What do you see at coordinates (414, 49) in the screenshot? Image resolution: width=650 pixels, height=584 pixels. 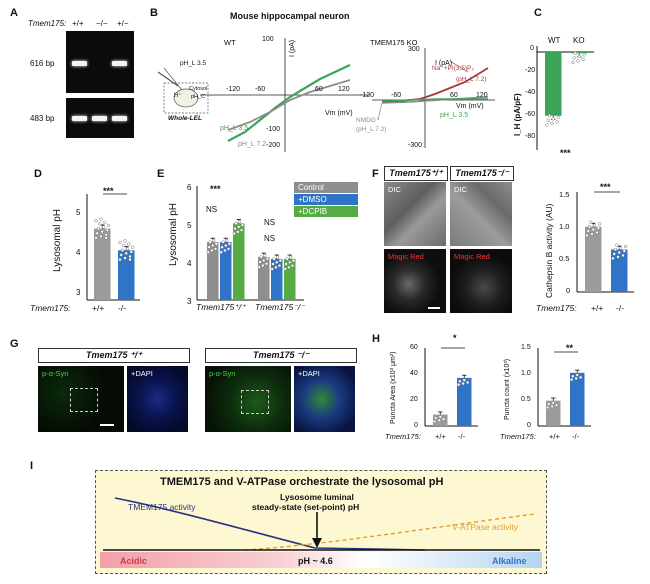 I see `ko-ytick: 300` at bounding box center [414, 49].